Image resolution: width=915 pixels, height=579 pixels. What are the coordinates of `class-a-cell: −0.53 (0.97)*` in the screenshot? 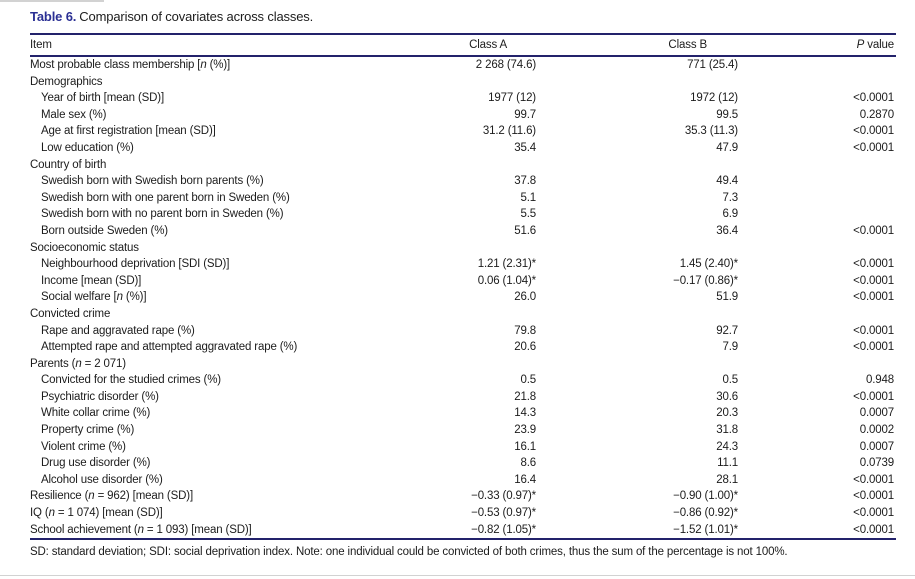 It's located at (503, 513).